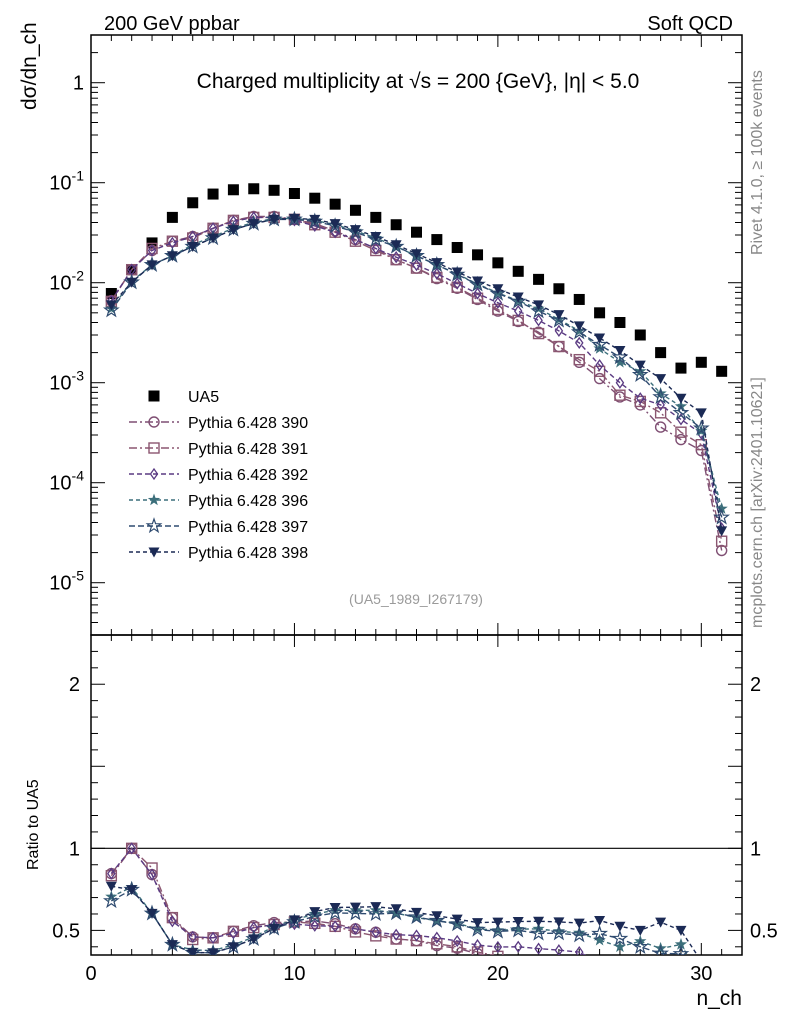  I want to click on header-right: Soft QCD, so click(690, 24).